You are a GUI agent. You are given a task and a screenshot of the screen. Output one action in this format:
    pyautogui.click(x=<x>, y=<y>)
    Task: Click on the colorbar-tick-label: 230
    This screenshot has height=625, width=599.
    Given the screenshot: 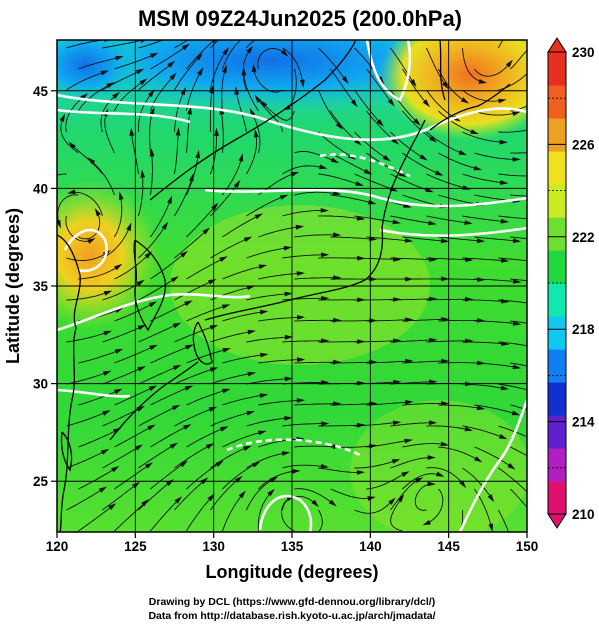 What is the action you would take?
    pyautogui.click(x=583, y=52)
    